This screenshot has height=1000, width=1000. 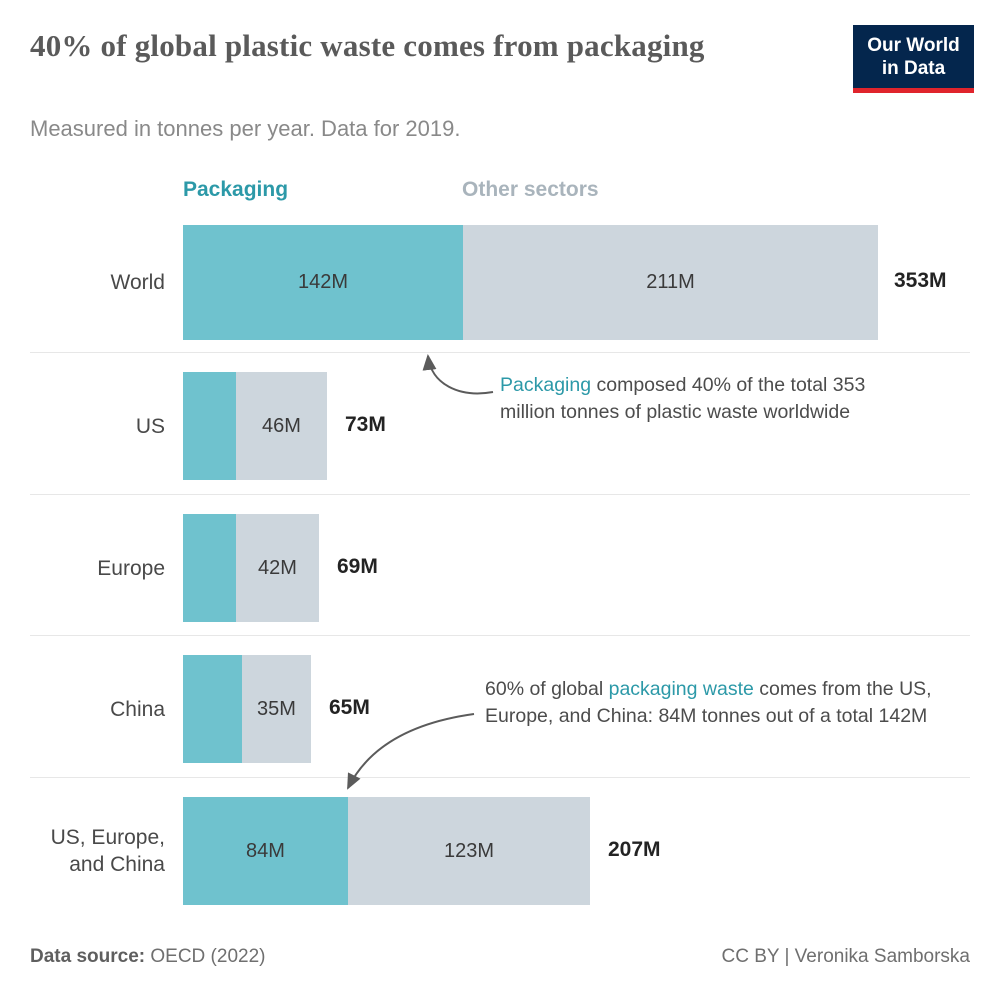 What do you see at coordinates (107, 851) in the screenshot?
I see `row-label-us-europe-china: US, Europe, and China` at bounding box center [107, 851].